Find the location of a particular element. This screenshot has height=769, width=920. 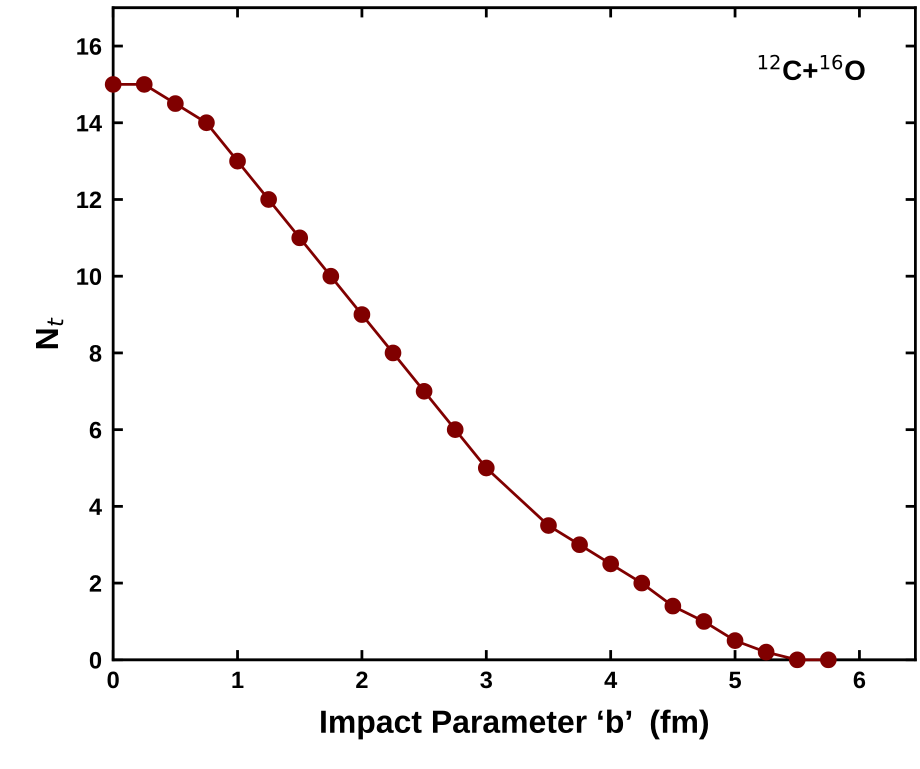

x-tick-label: 6 is located at coordinates (860, 680).